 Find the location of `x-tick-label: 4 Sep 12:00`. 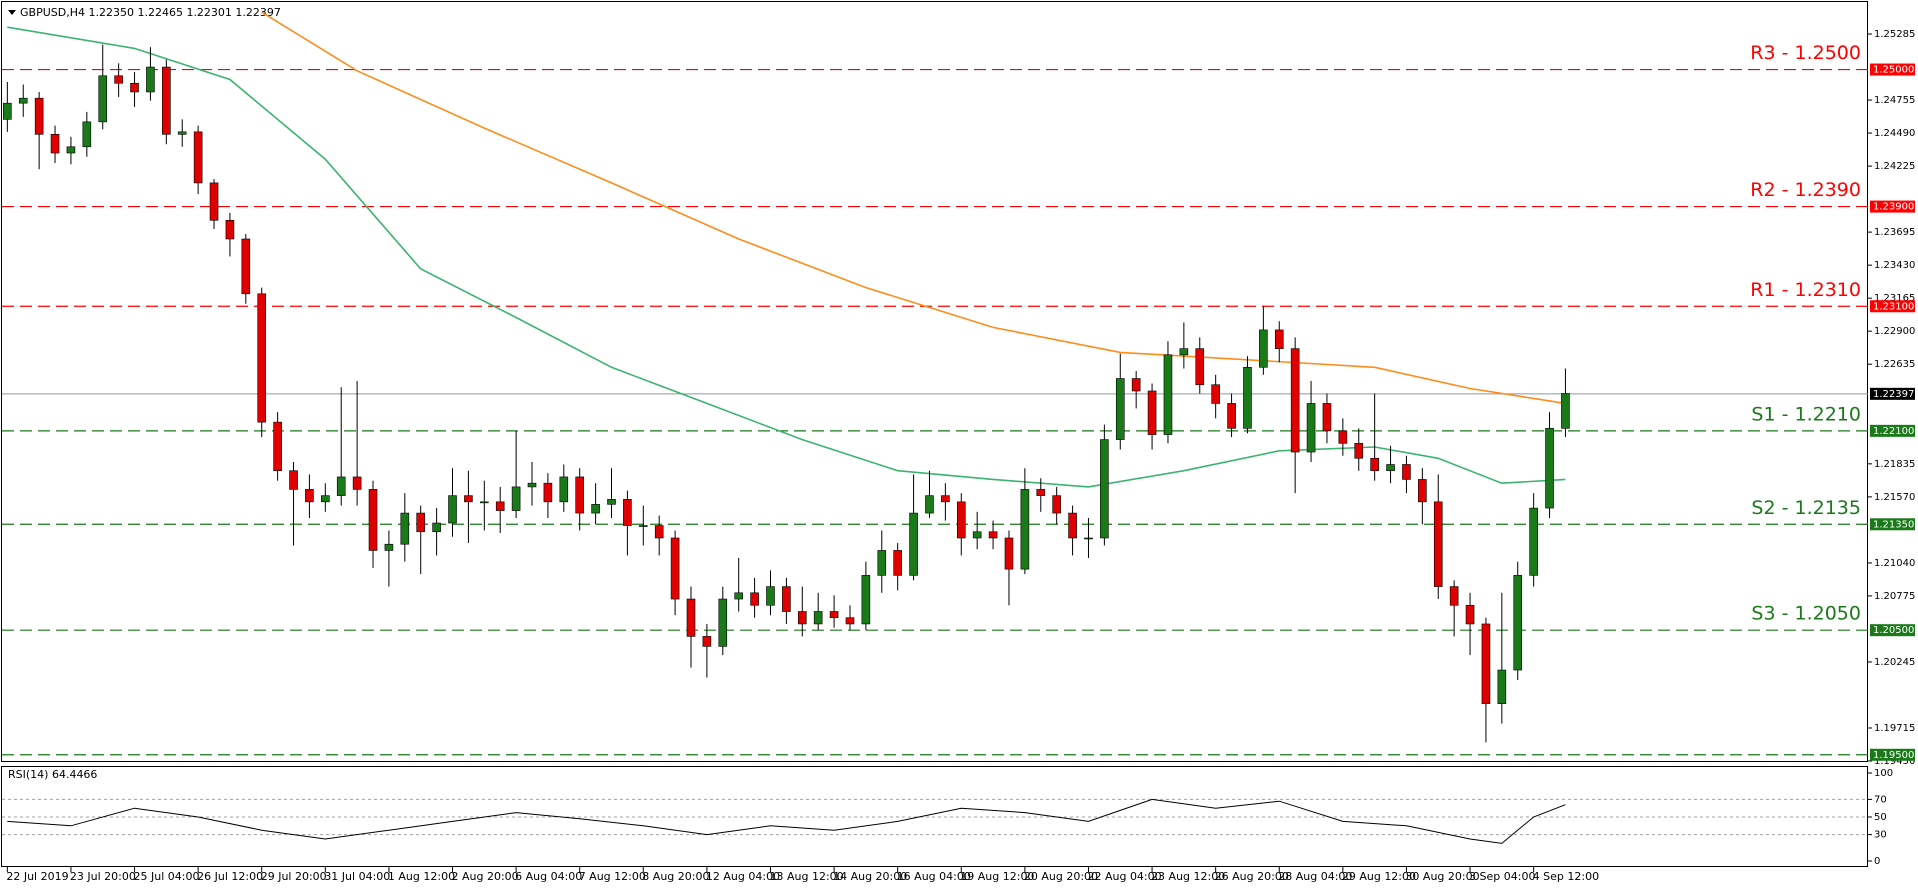

x-tick-label: 4 Sep 12:00 is located at coordinates (1566, 876).